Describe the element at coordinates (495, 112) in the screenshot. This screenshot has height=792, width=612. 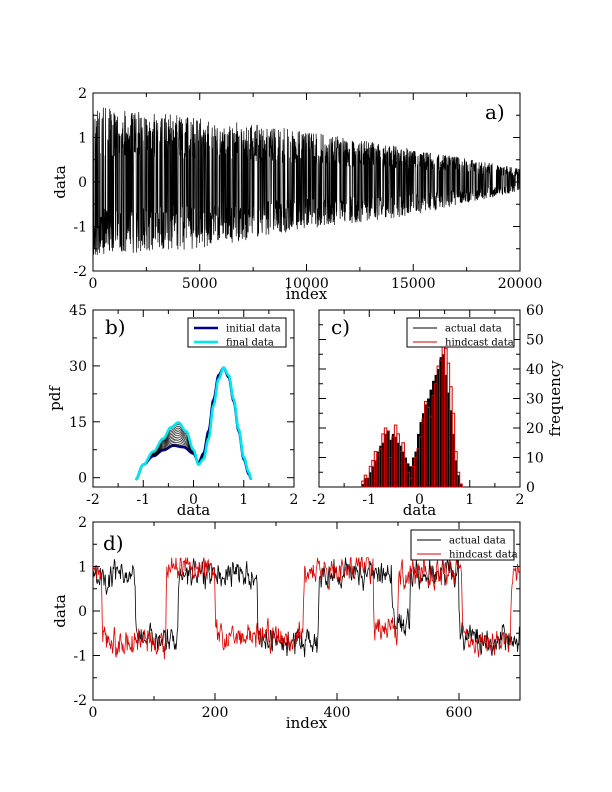
I see `panel-a-label: a)` at that location.